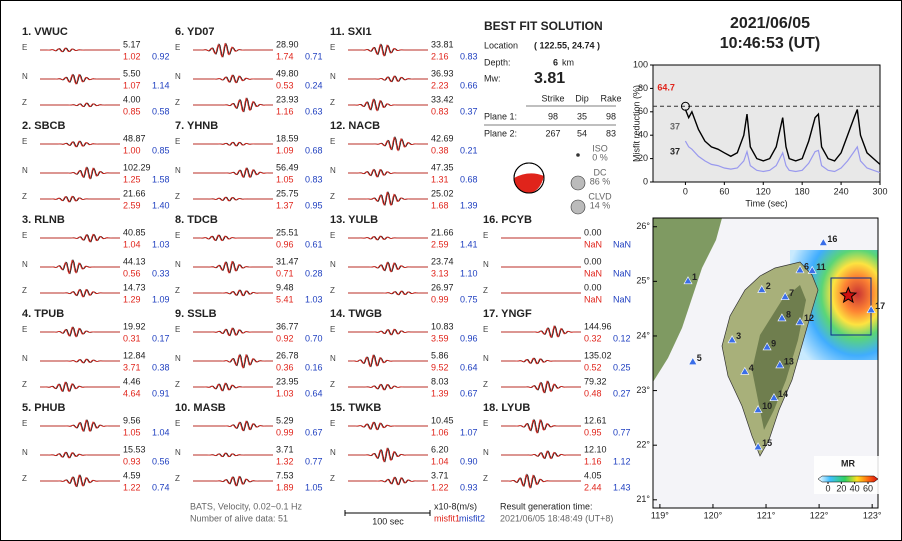  Describe the element at coordinates (161, 179) in the screenshot. I see `misfit2: 1.58` at that location.